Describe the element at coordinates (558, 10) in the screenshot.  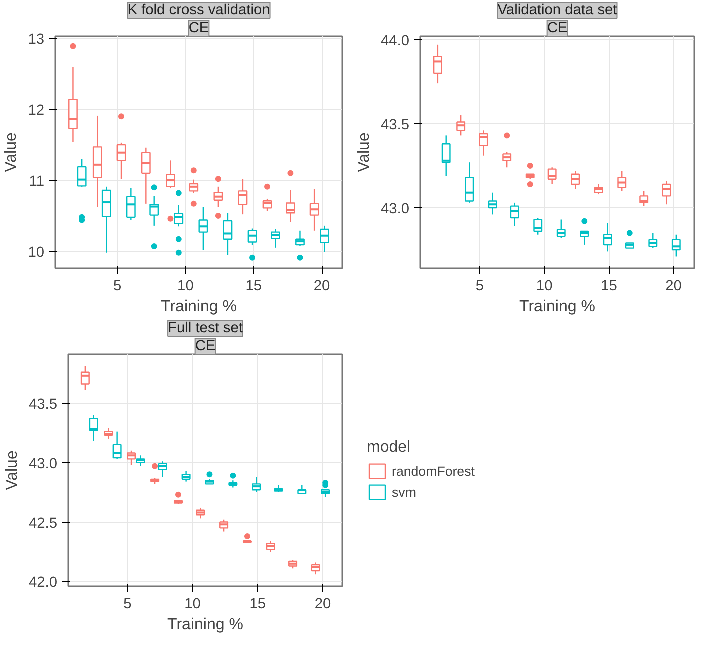
I see `chart-title: Validation data set` at that location.